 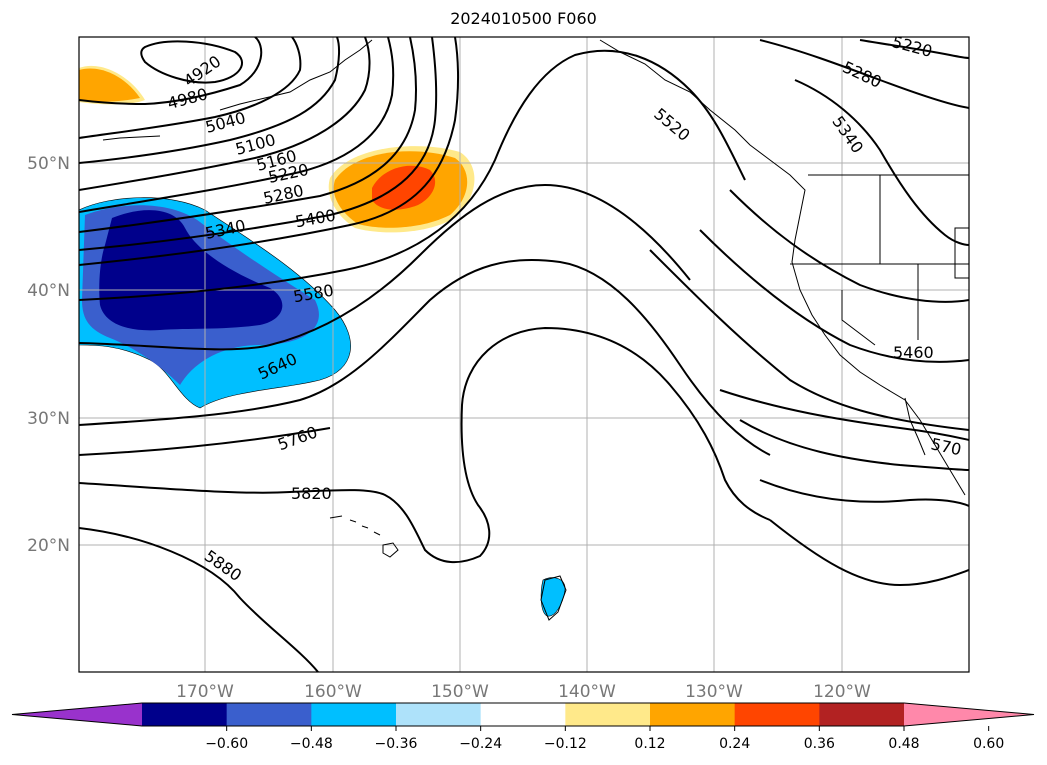 What do you see at coordinates (205, 692) in the screenshot?
I see `lon-label-170w: 170°W` at bounding box center [205, 692].